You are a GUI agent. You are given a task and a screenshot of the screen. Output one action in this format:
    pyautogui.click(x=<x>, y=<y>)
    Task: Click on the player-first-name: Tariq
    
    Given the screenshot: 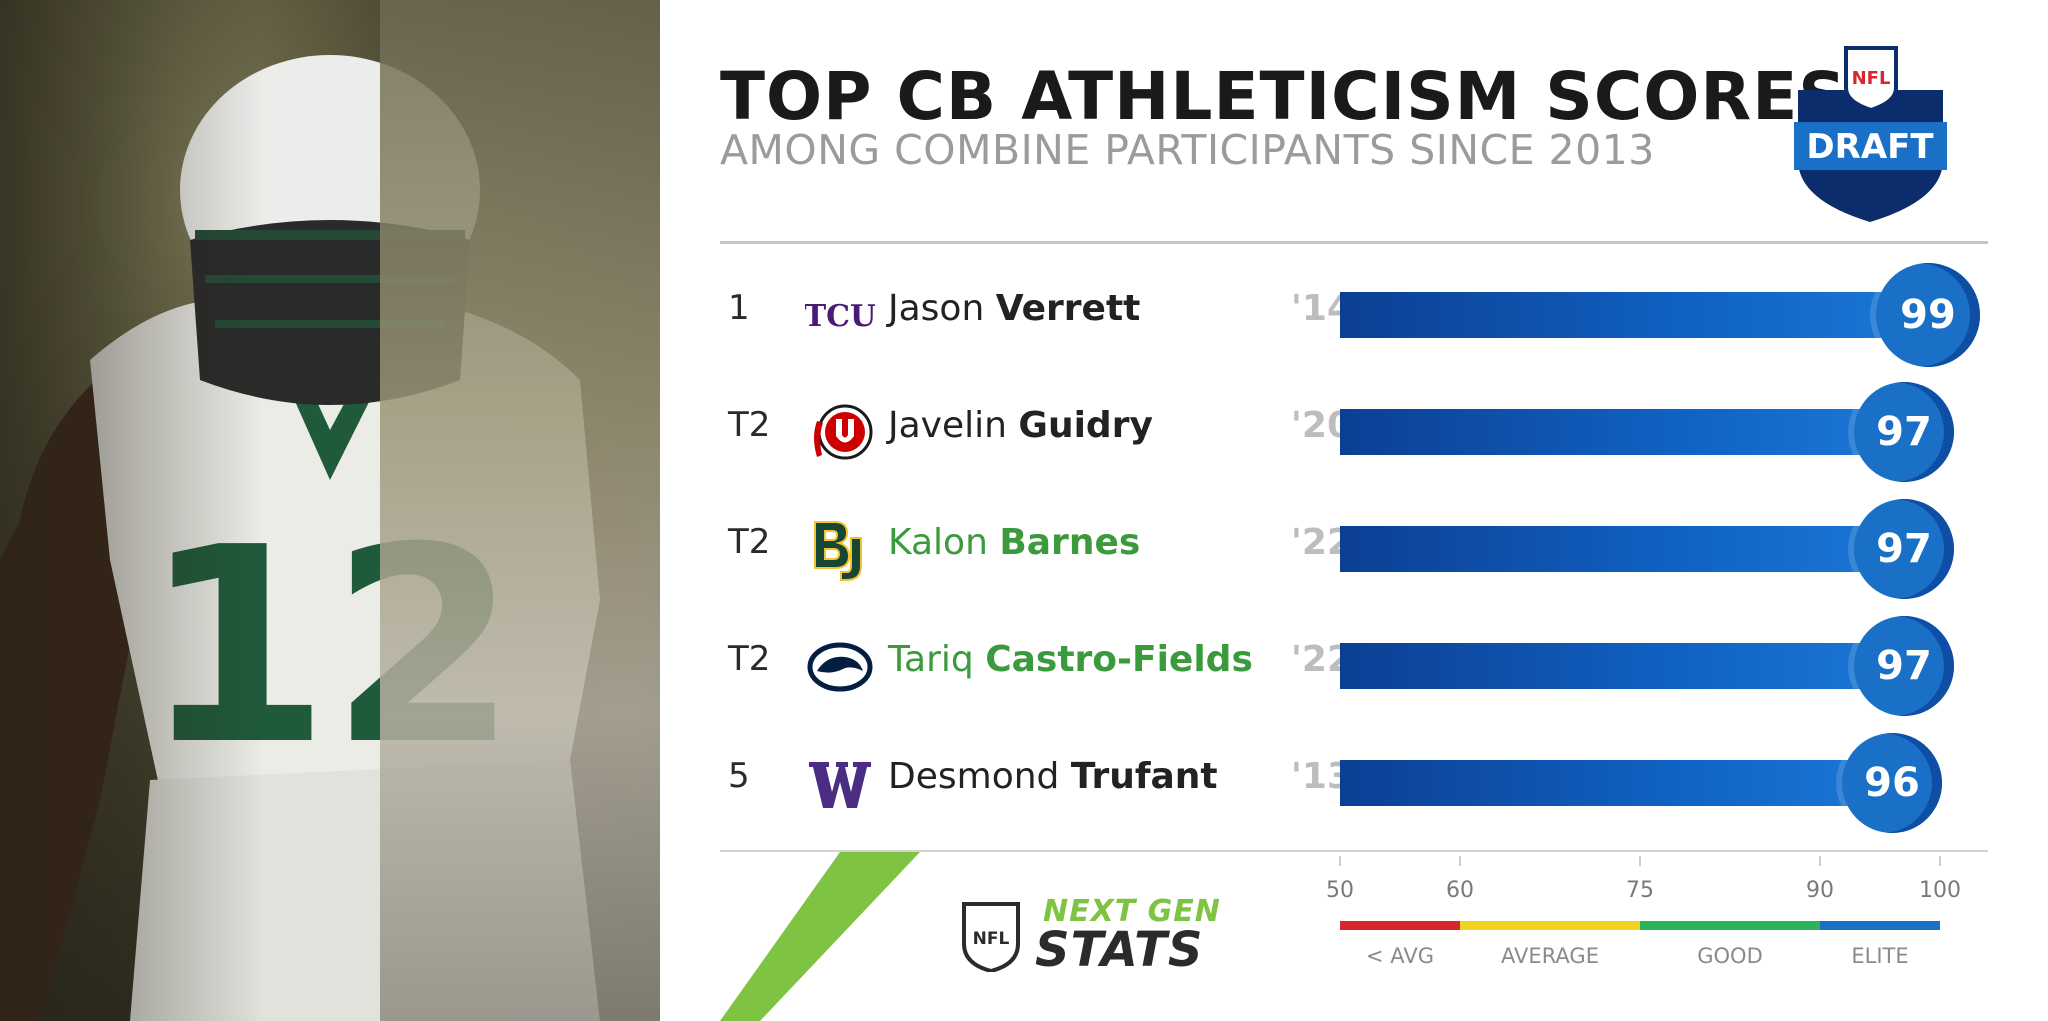 What is the action you would take?
    pyautogui.click(x=937, y=659)
    